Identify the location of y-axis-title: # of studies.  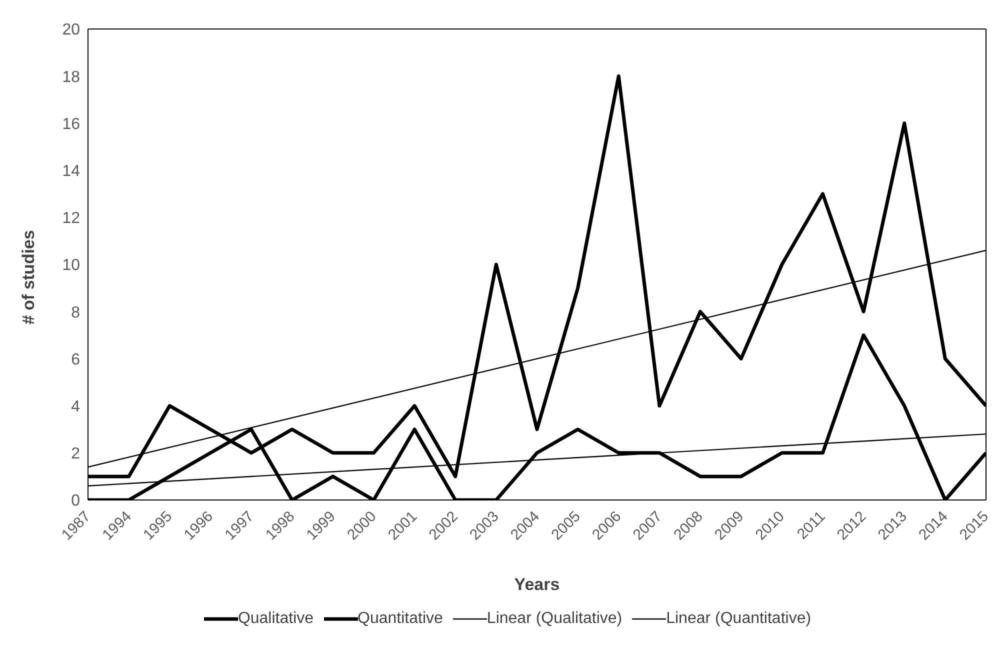
(28, 277).